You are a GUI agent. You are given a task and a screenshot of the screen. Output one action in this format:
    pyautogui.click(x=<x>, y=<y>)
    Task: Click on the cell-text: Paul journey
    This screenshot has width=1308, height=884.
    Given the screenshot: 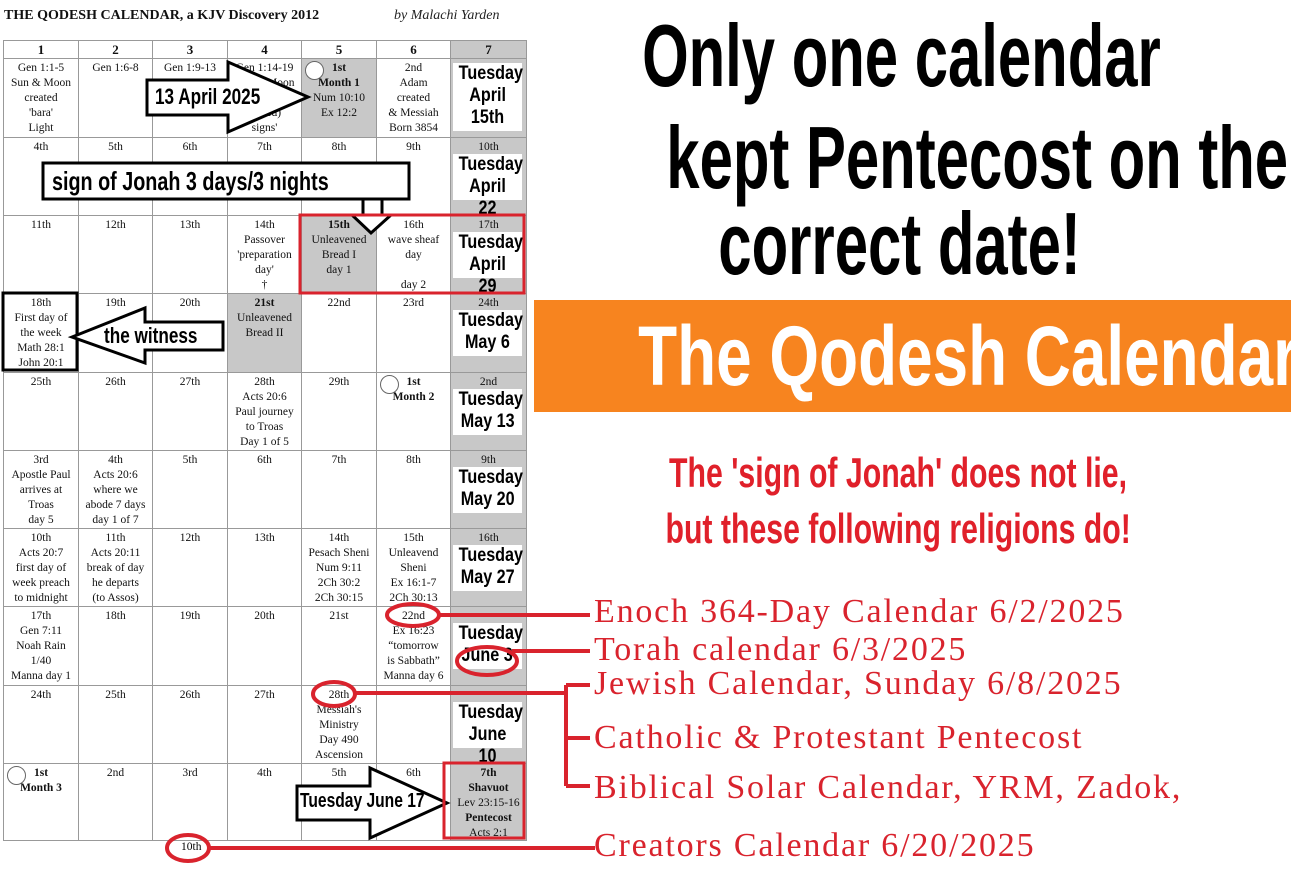 What is the action you would take?
    pyautogui.click(x=264, y=412)
    